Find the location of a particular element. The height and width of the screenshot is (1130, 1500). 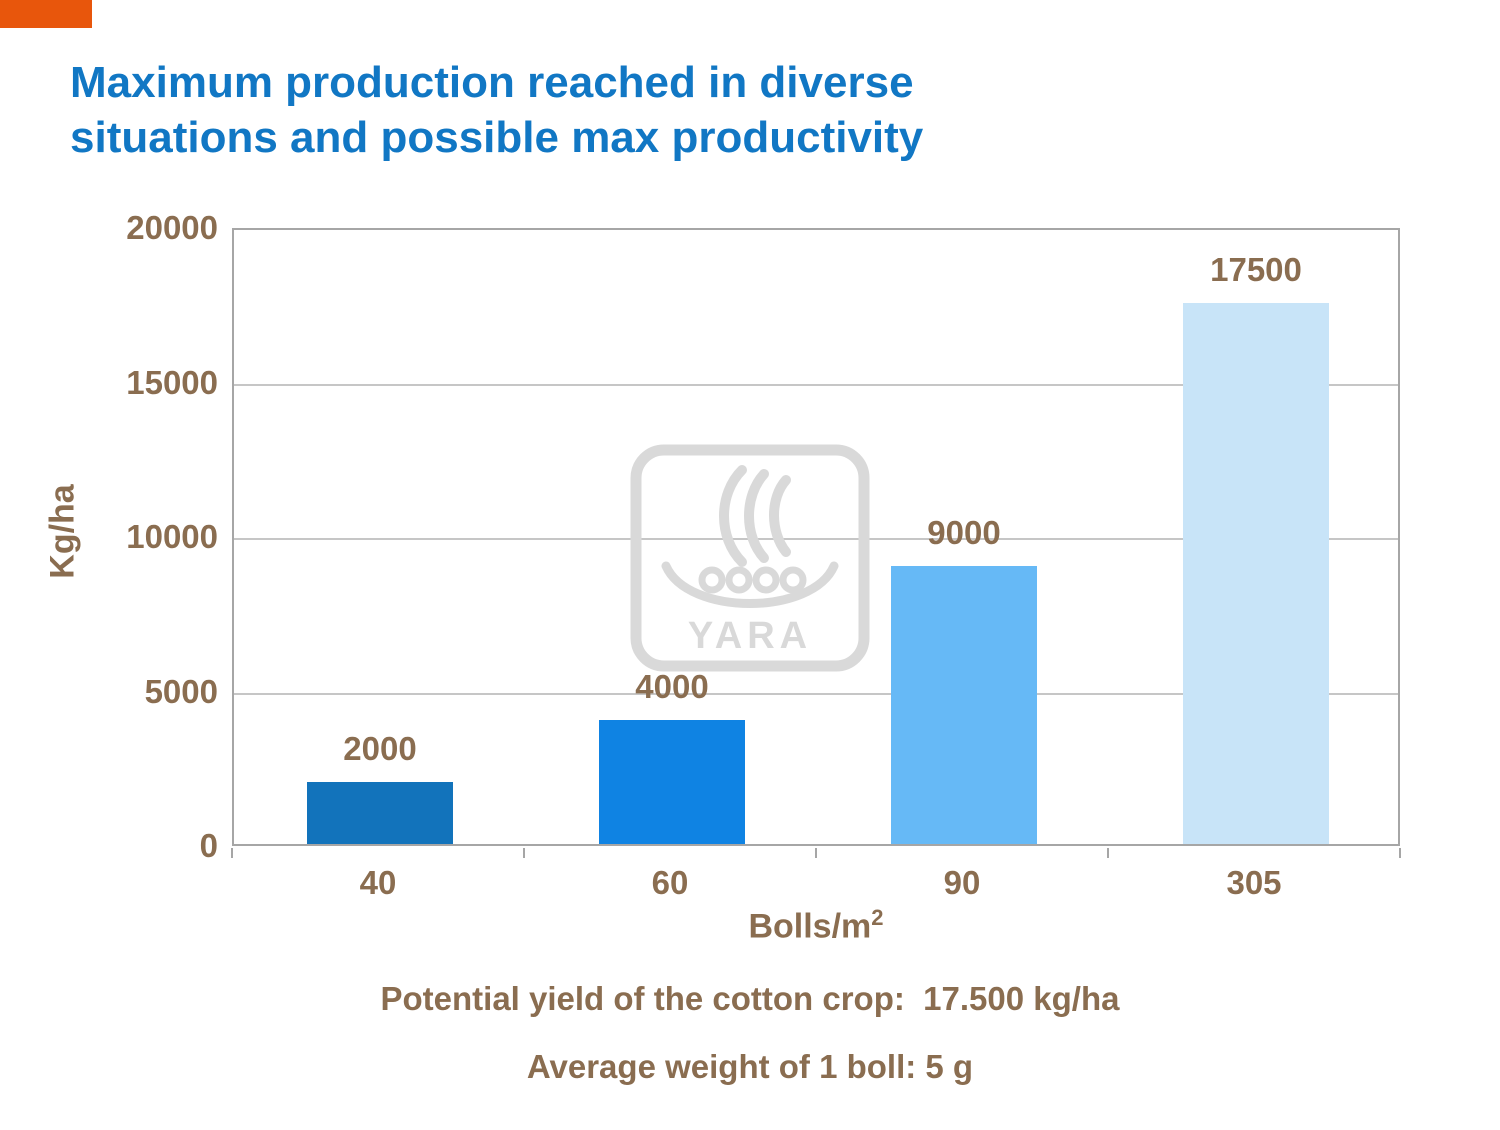

corner-accent-bar is located at coordinates (46, 14).